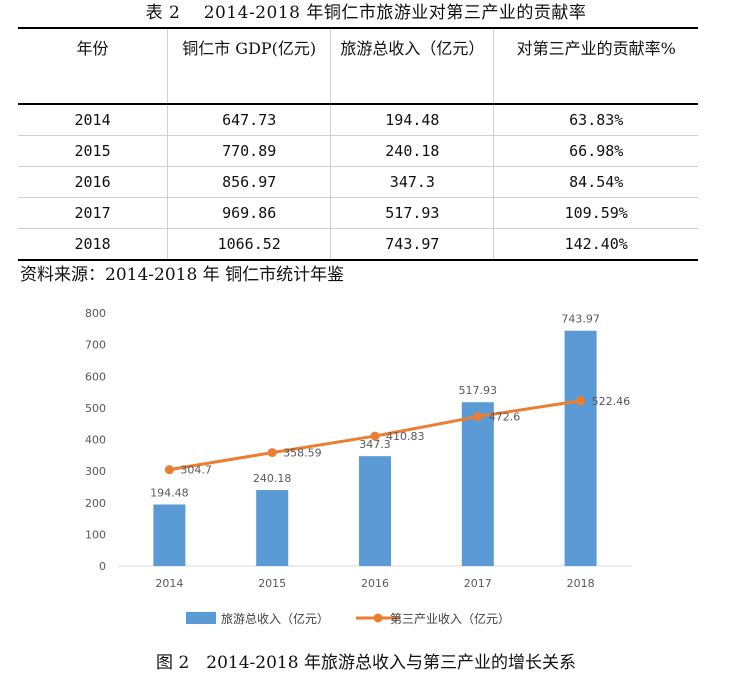 The image size is (732, 687). I want to click on cell-contribution-rate: 66.98%, so click(595, 151).